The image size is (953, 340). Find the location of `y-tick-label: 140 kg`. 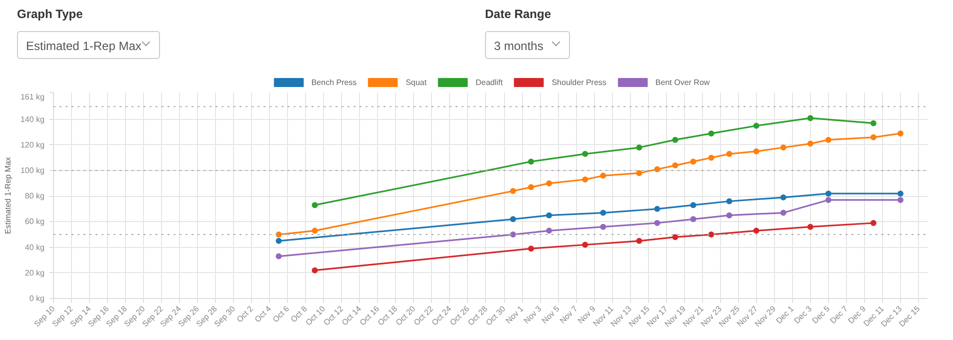

y-tick-label: 140 kg is located at coordinates (32, 119).